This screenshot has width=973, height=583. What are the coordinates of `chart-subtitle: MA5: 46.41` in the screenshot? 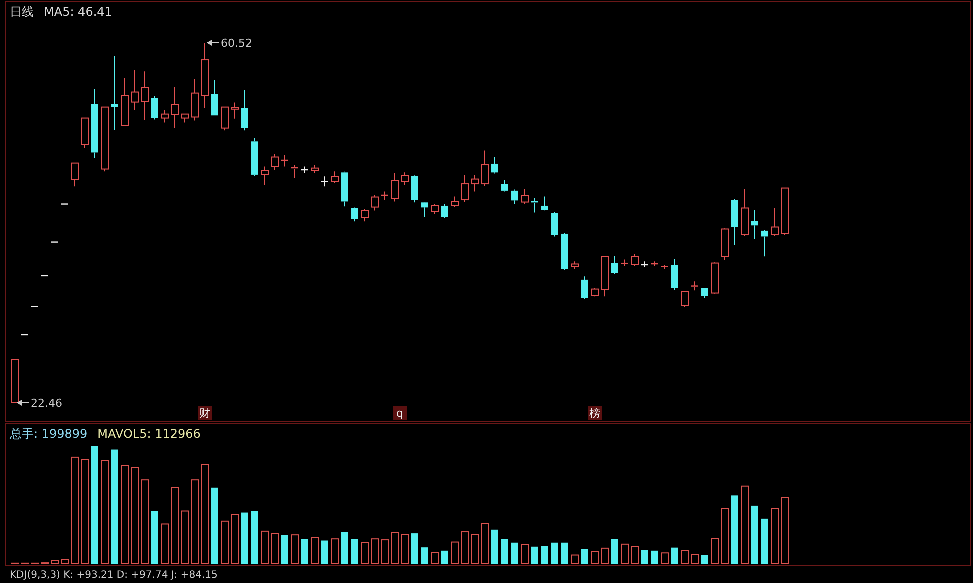 It's located at (78, 12).